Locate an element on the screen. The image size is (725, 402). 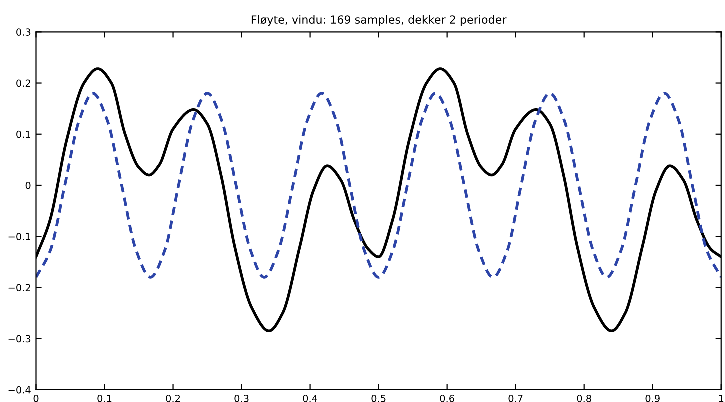
y-tick-label: −0.2 is located at coordinates (19, 288).